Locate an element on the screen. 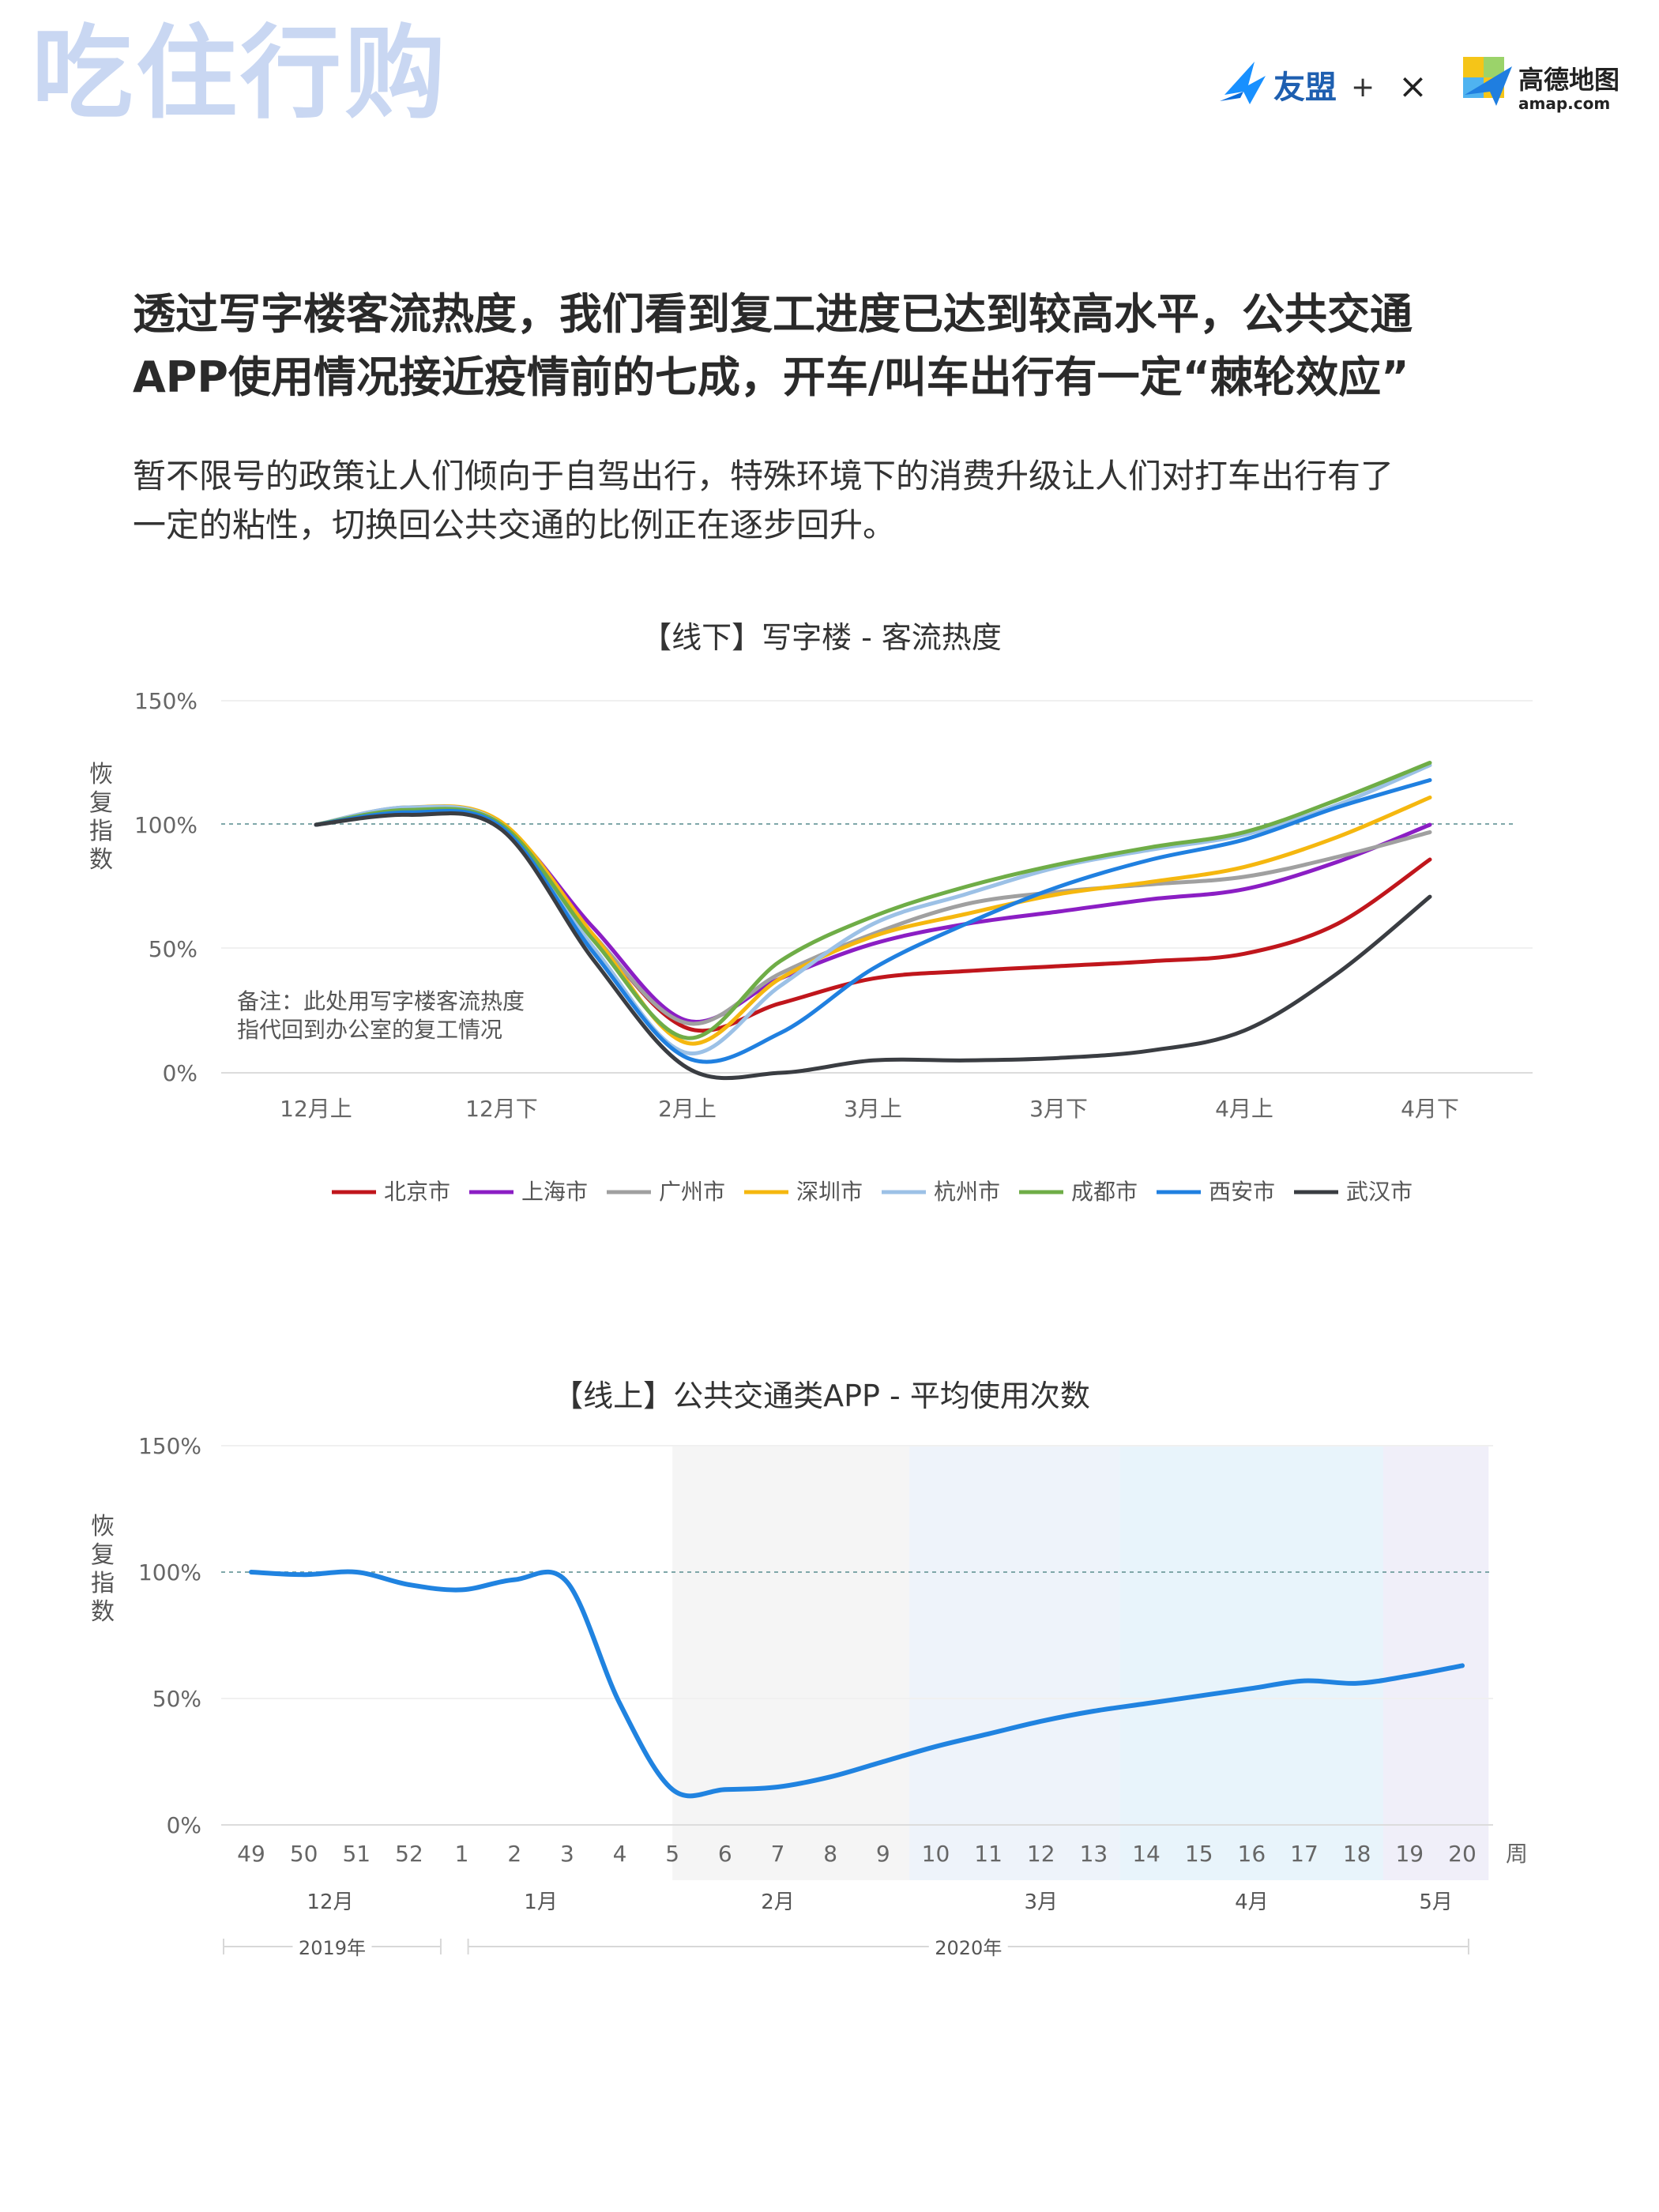 Image resolution: width=1659 pixels, height=2212 pixels. chart2-series-line is located at coordinates (857, 1684).